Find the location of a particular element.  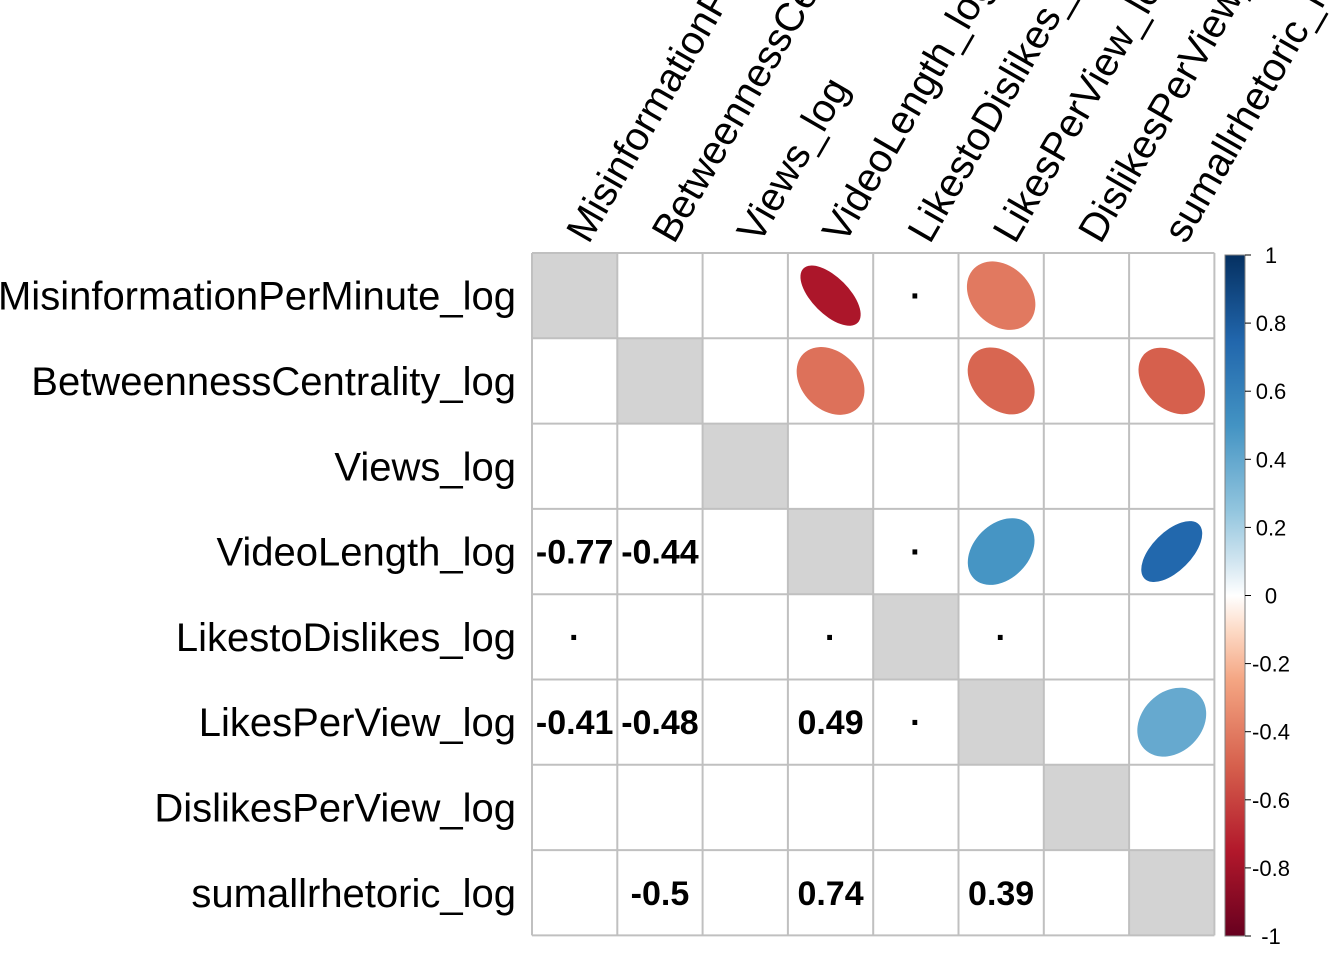

correlation-value-label: 0.49 is located at coordinates (830, 723).